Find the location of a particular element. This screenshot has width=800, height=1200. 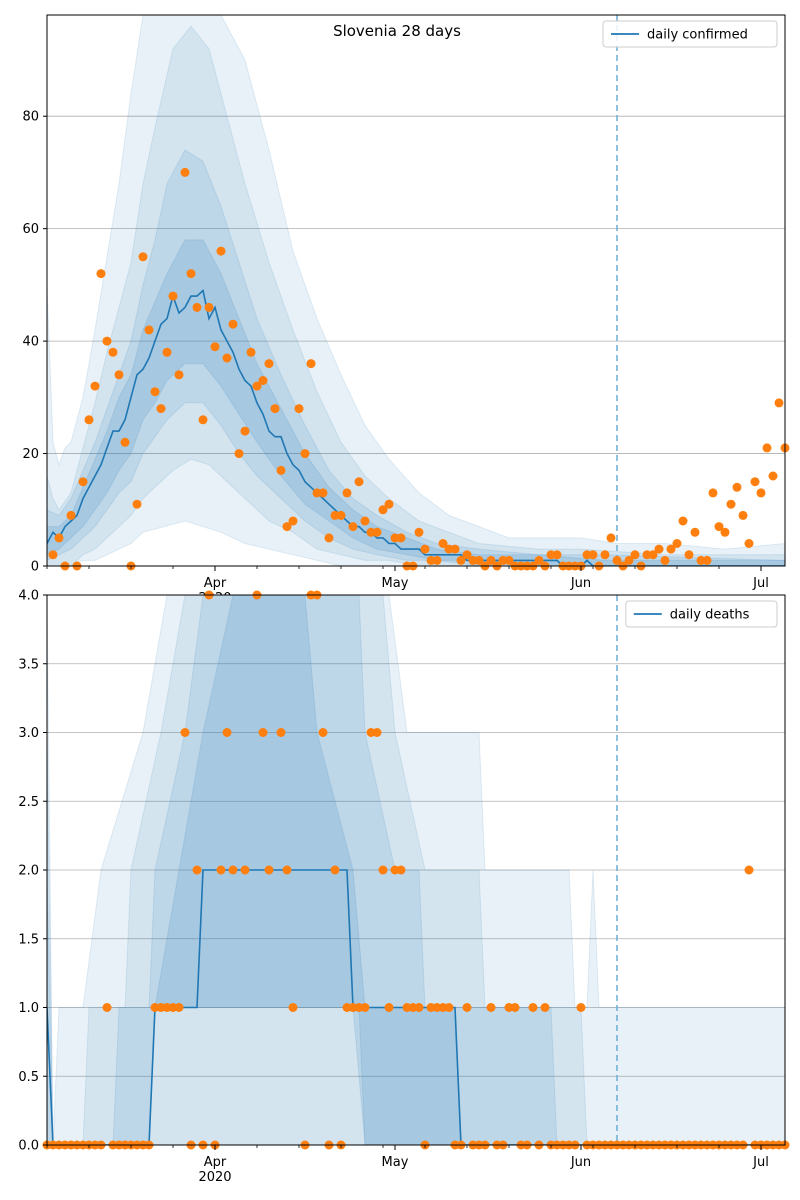

y-tick-label: 4.0 is located at coordinates (28, 596).